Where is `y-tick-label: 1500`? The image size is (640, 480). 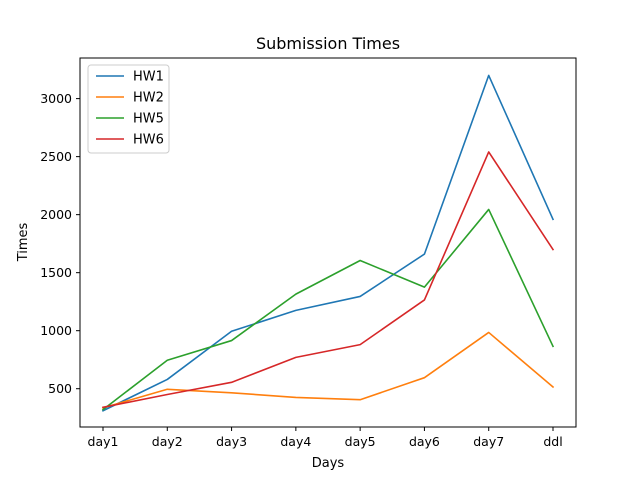
y-tick-label: 1500 is located at coordinates (56, 272).